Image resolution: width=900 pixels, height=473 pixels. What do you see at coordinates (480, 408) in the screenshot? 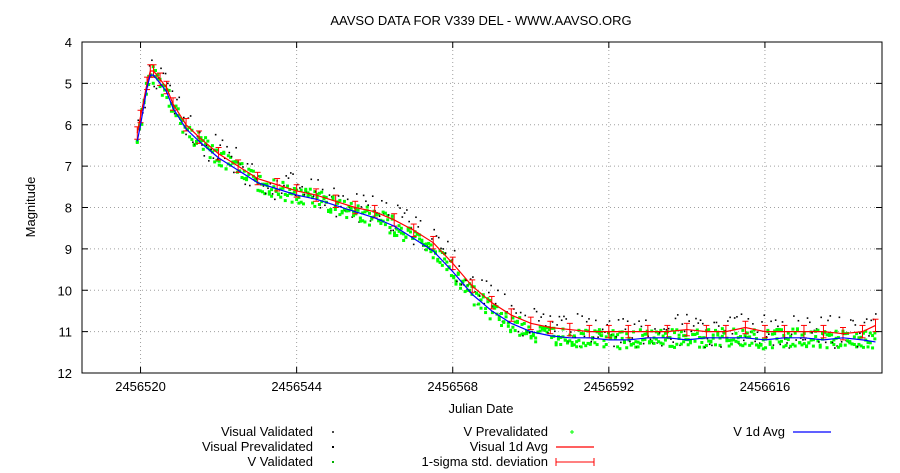
I see `x-axis-label: Julian Date` at bounding box center [480, 408].